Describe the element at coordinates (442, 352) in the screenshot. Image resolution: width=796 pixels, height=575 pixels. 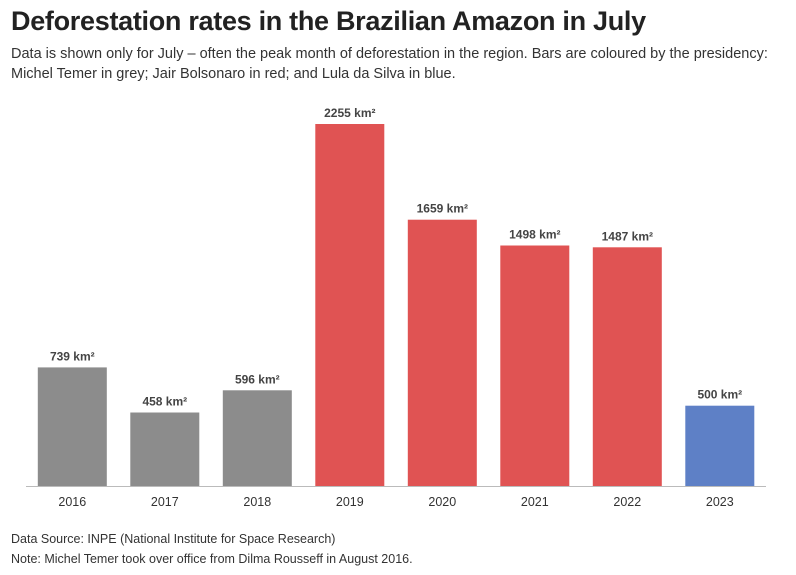
I see `bar-2020` at that location.